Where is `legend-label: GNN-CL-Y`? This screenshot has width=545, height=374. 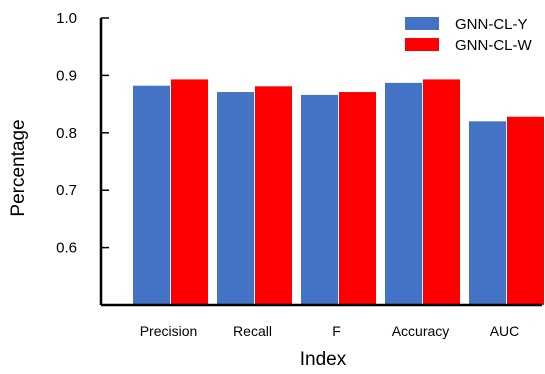 legend-label: GNN-CL-Y is located at coordinates (491, 24).